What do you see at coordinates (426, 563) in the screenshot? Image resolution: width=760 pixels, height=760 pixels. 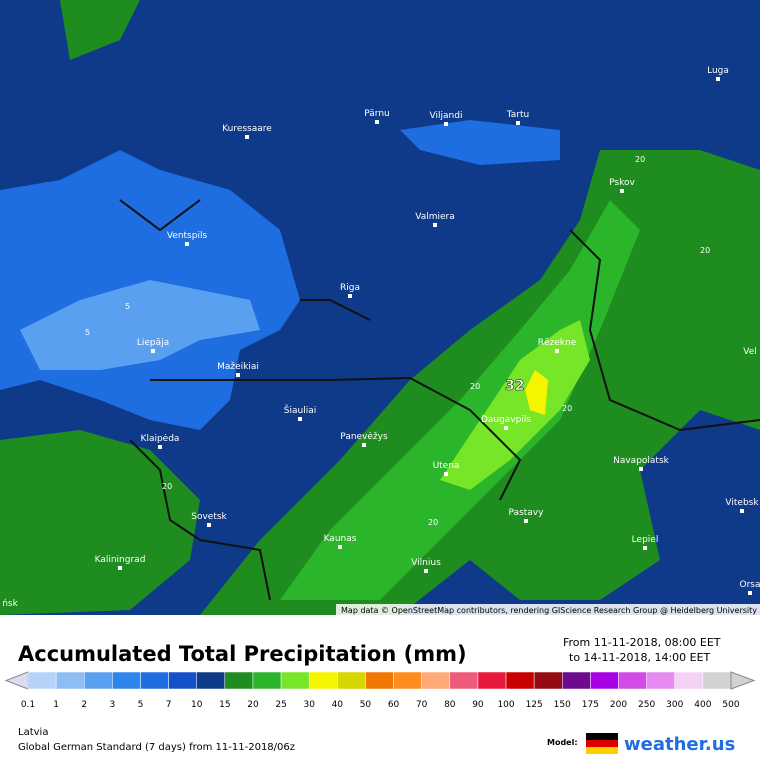 I see `city-label: Vilnius` at bounding box center [426, 563].